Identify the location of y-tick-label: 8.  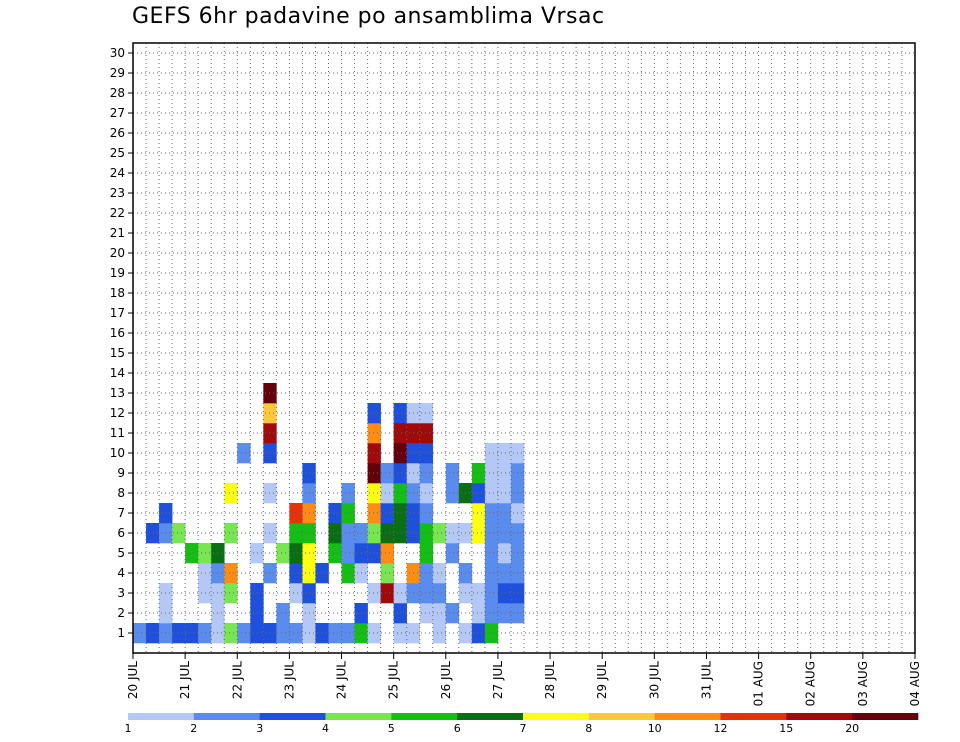
(121, 493).